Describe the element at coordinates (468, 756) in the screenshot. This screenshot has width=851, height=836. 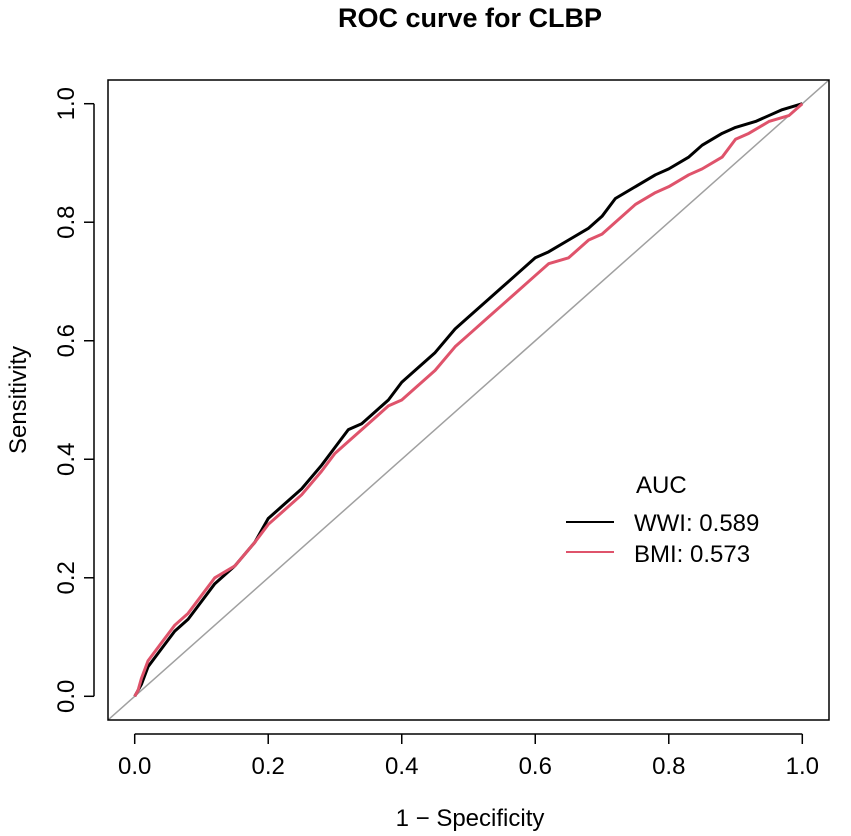
I see `x-axis: 0.0 0.2 0.4 0.6 0.8 1.0` at that location.